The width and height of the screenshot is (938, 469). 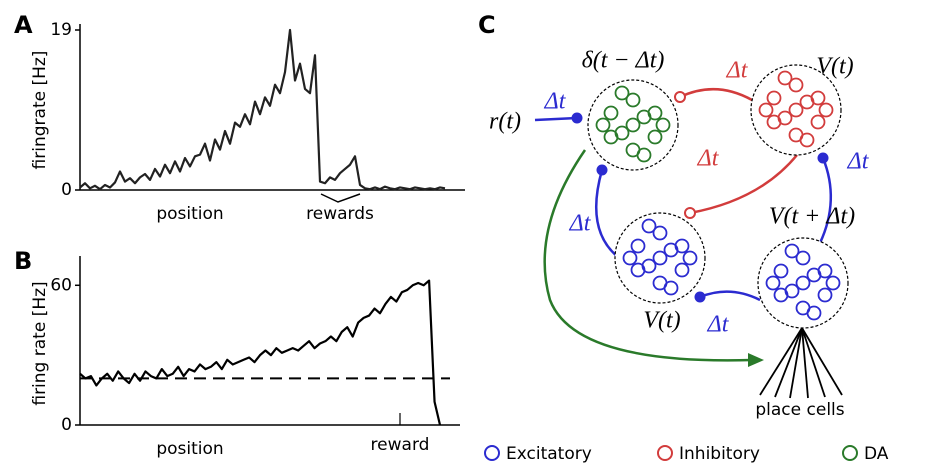 I want to click on annotation: reward, so click(x=400, y=445).